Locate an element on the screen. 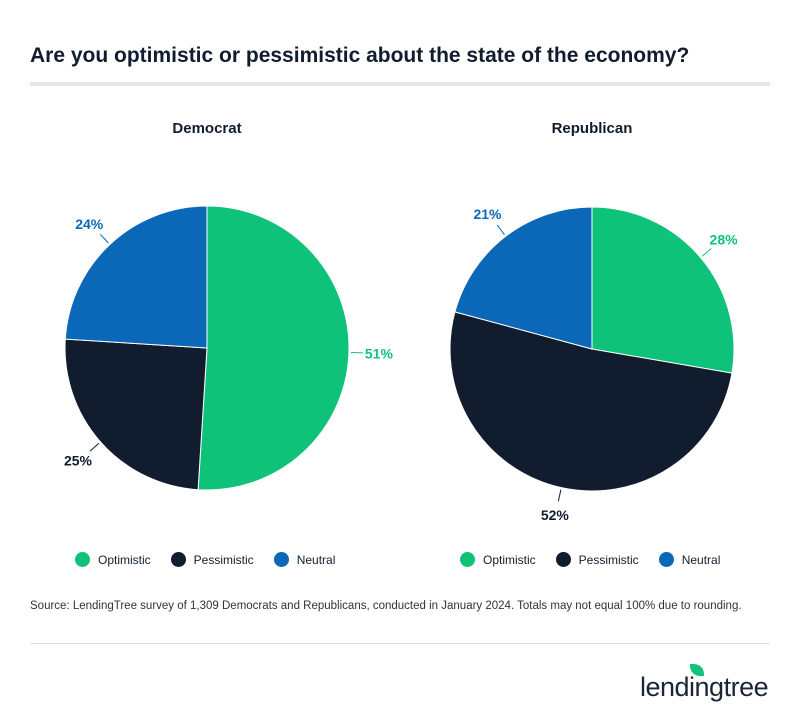  data-label: 52% is located at coordinates (555, 515).